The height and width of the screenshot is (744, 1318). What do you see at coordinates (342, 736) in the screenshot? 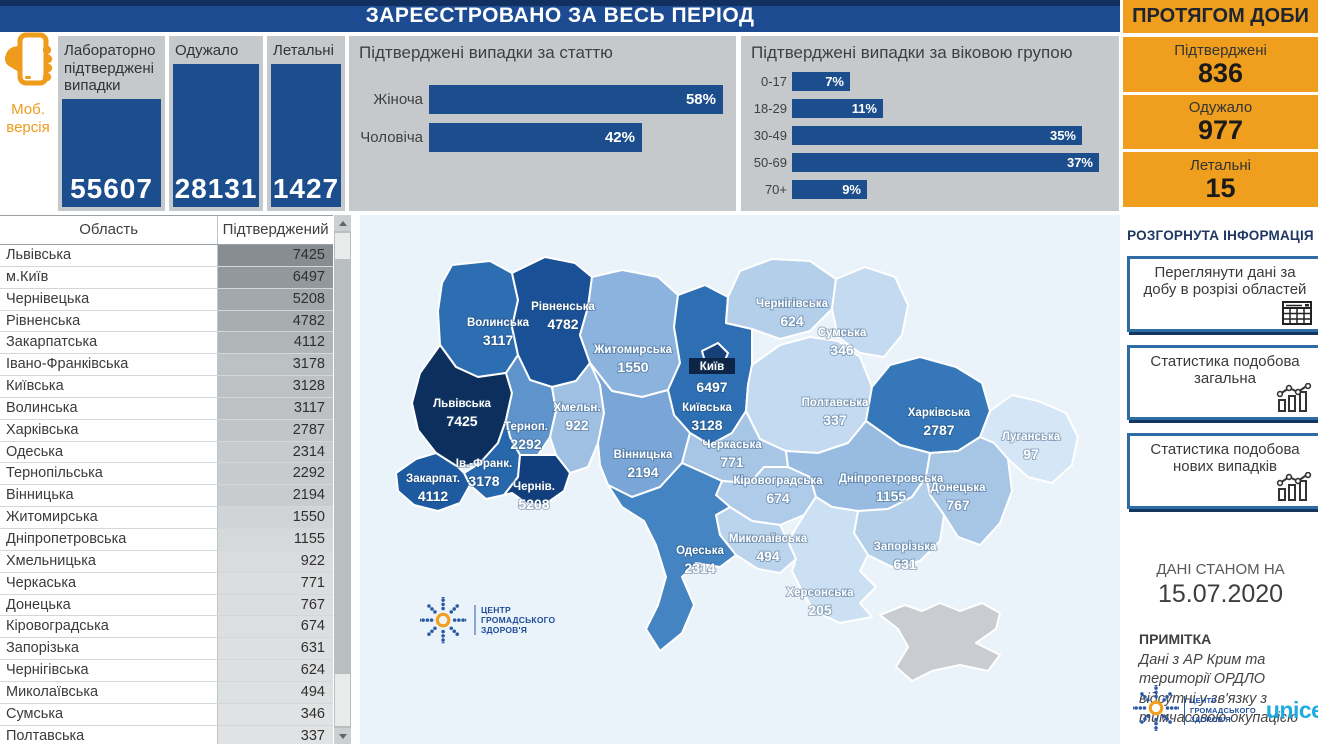
I see `scroll-down-button` at bounding box center [342, 736].